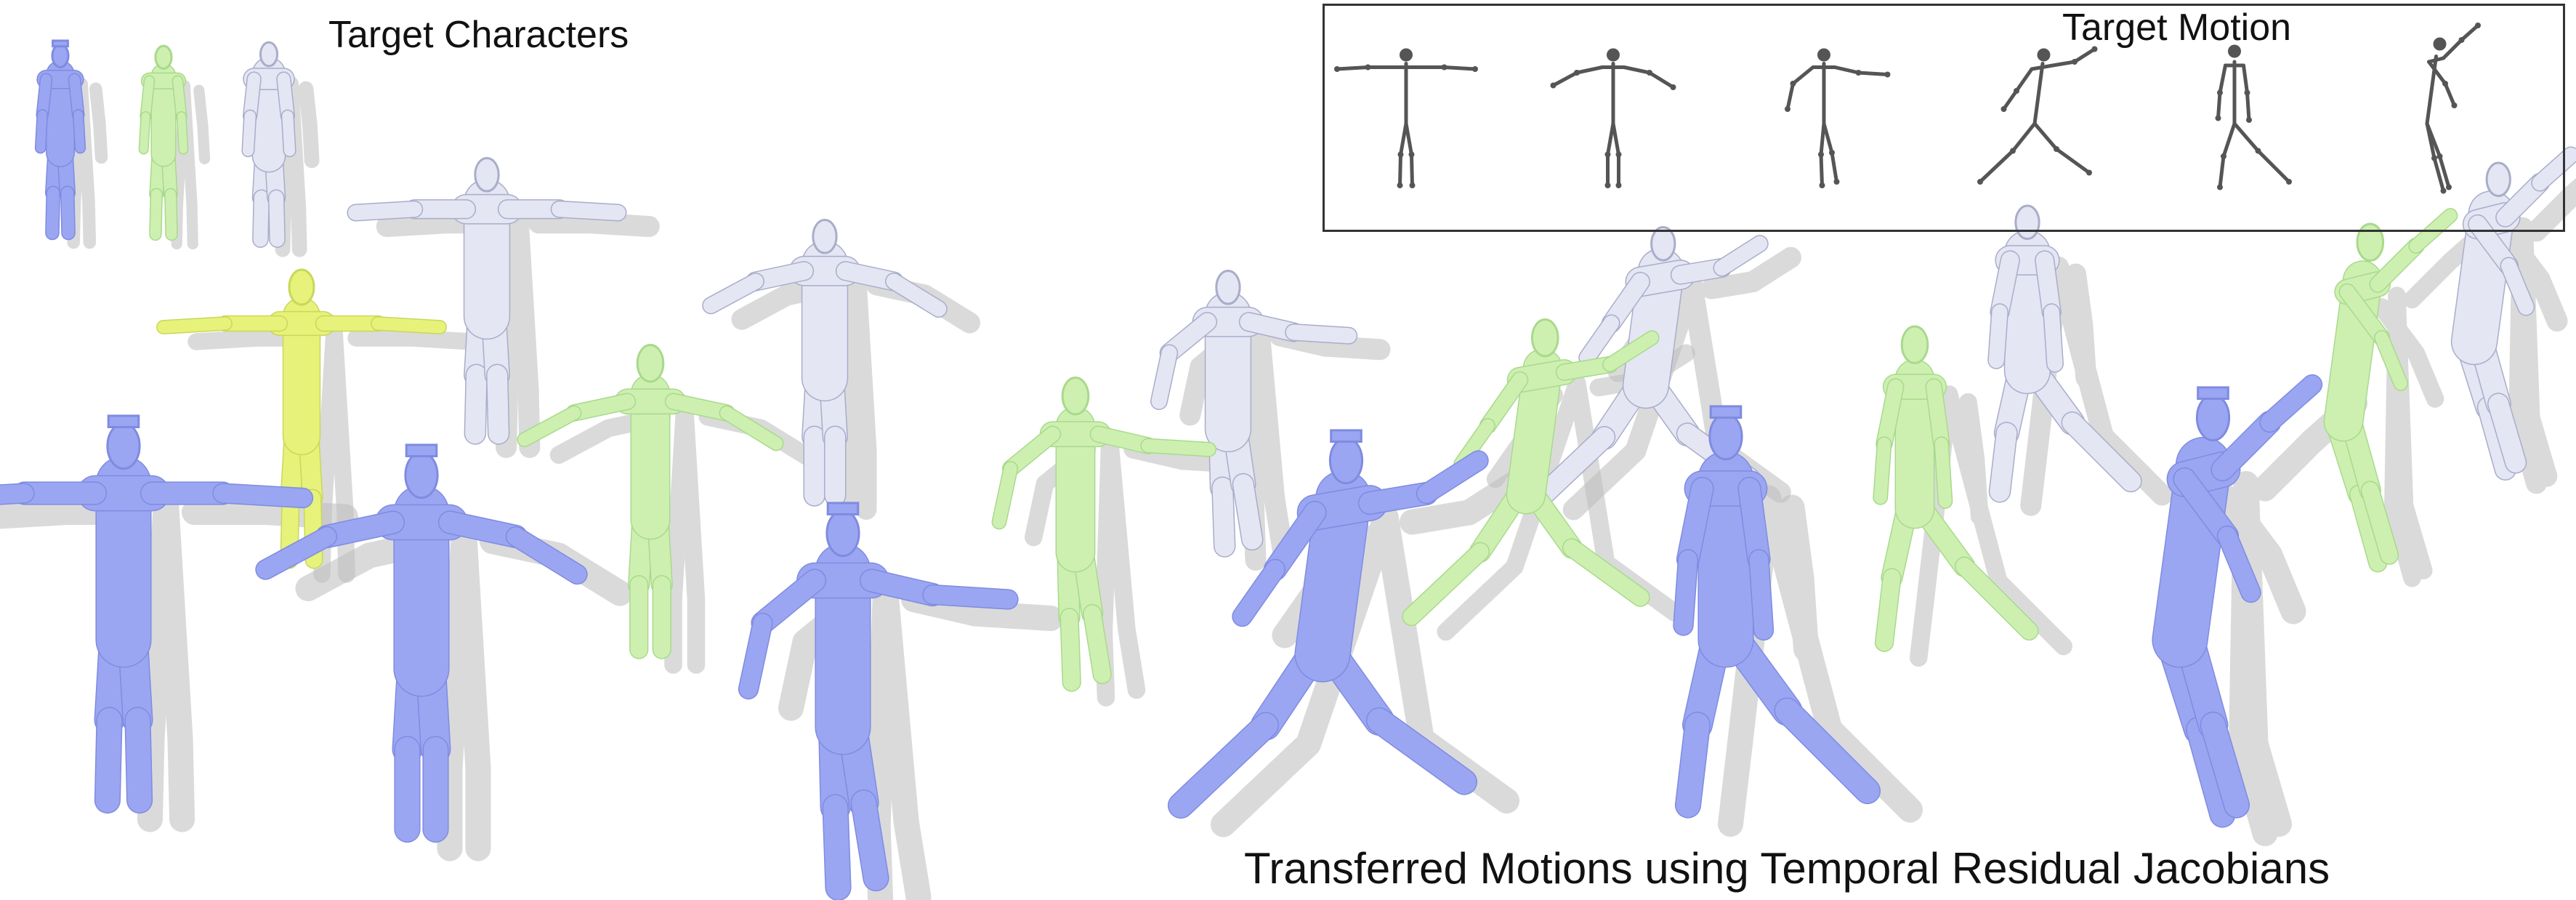 The width and height of the screenshot is (2576, 900). I want to click on target-motion-title: Target Motion, so click(2177, 28).